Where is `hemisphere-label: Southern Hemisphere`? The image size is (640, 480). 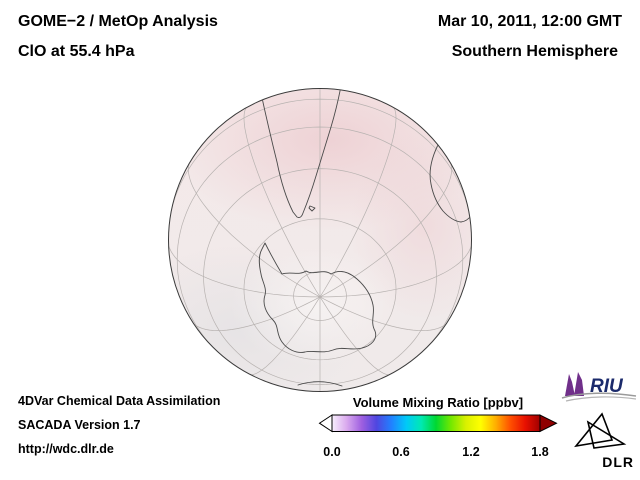
hemisphere-label: Southern Hemisphere is located at coordinates (534, 51).